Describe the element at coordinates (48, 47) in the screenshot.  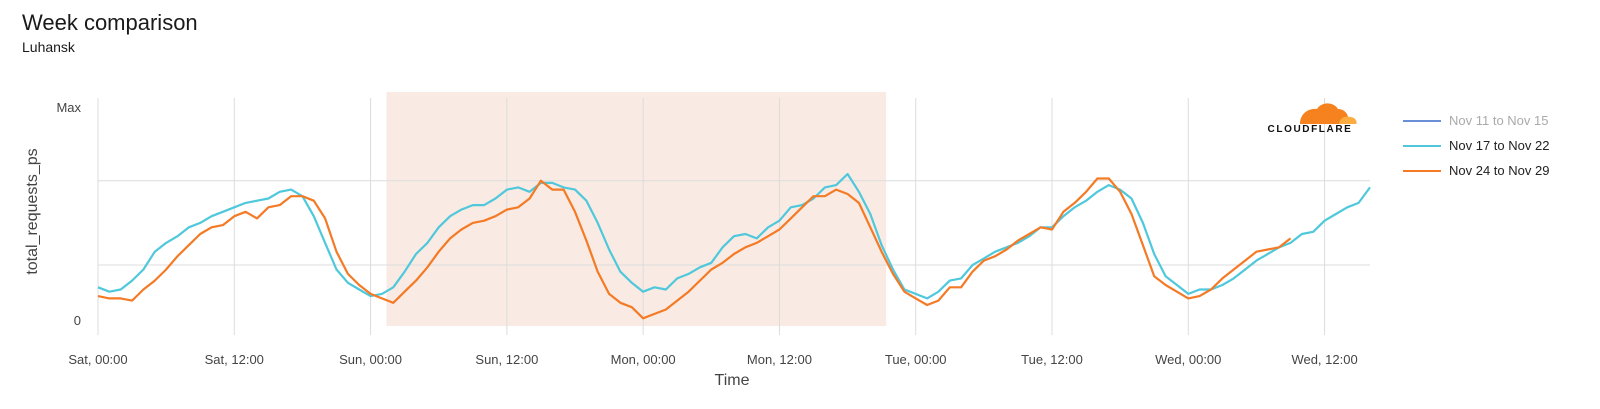
I see `chart-subtitle: Luhansk` at that location.